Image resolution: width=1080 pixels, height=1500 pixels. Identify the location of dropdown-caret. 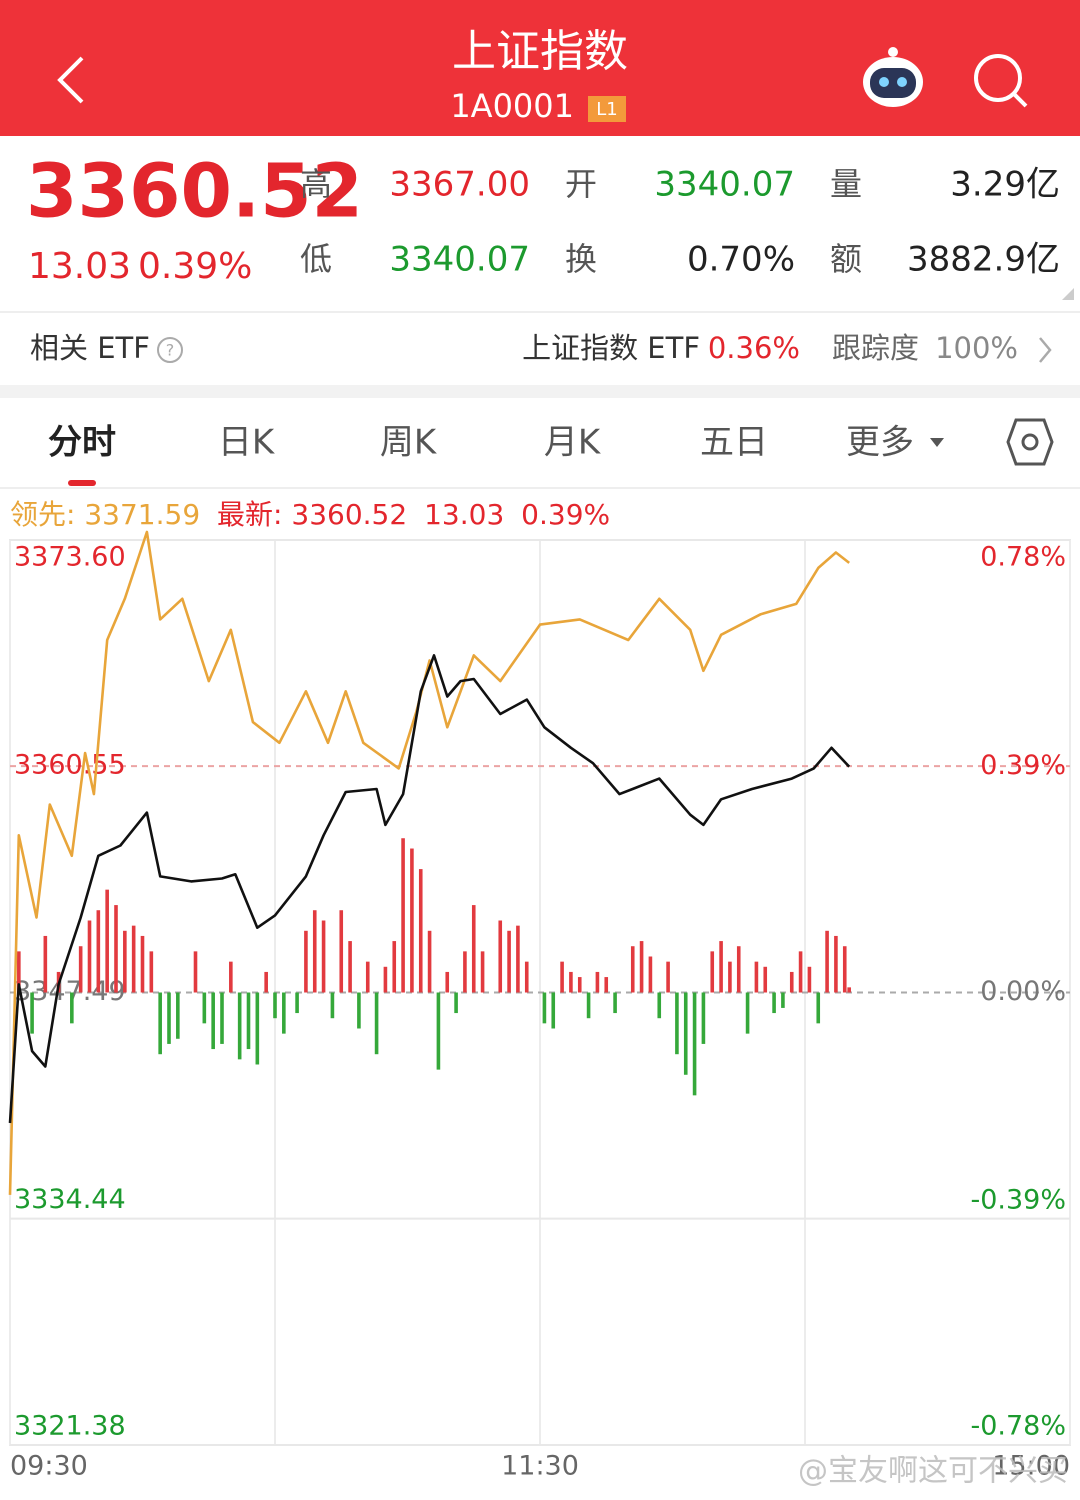
(937, 442).